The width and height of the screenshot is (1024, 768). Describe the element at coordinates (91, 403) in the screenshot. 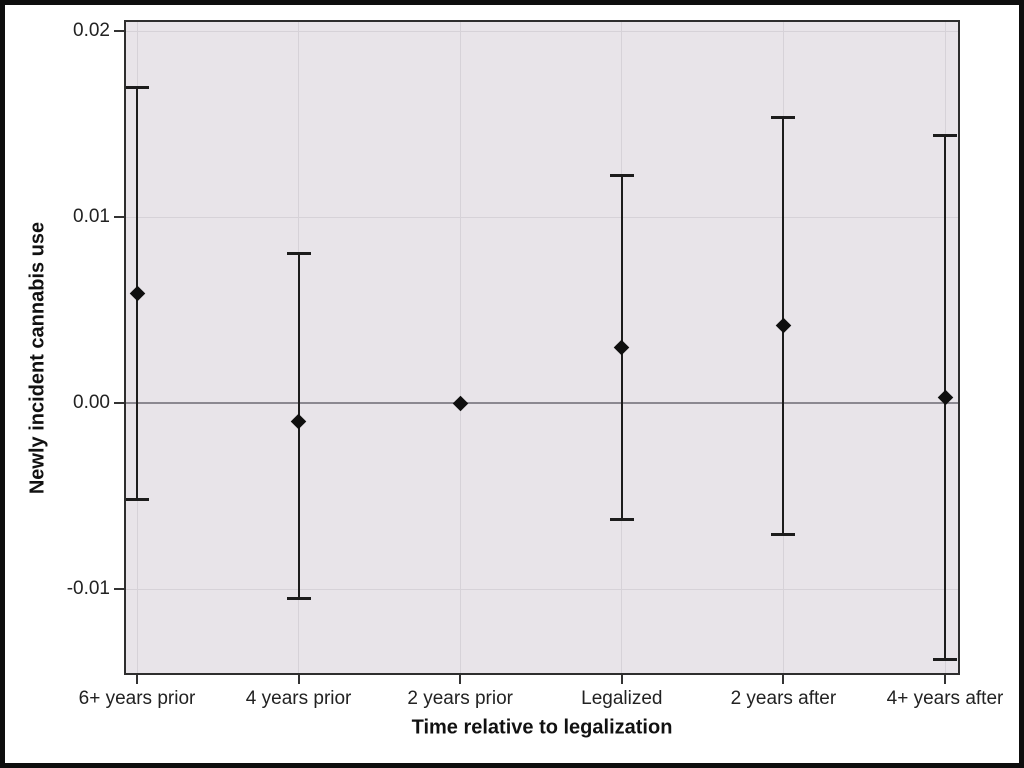

I see `y-axis-tick-label: 0.00` at that location.